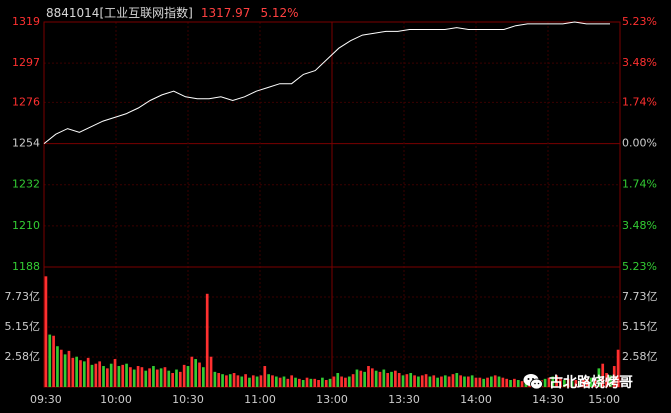  I want to click on time-axis-label: 10:00, so click(116, 399).